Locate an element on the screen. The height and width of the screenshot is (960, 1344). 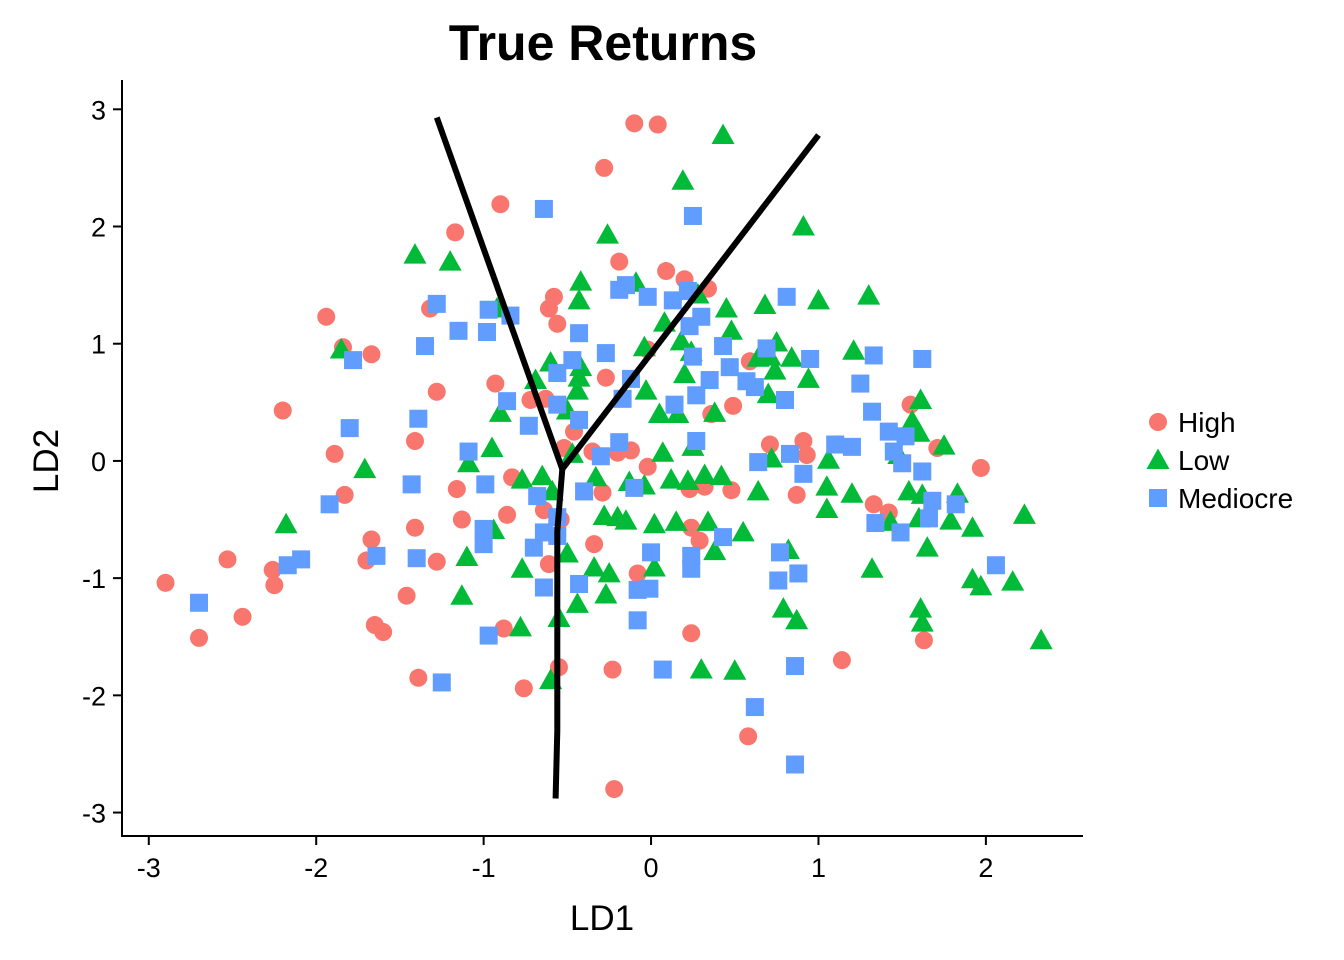
legend-label: Mediocre is located at coordinates (1235, 498).